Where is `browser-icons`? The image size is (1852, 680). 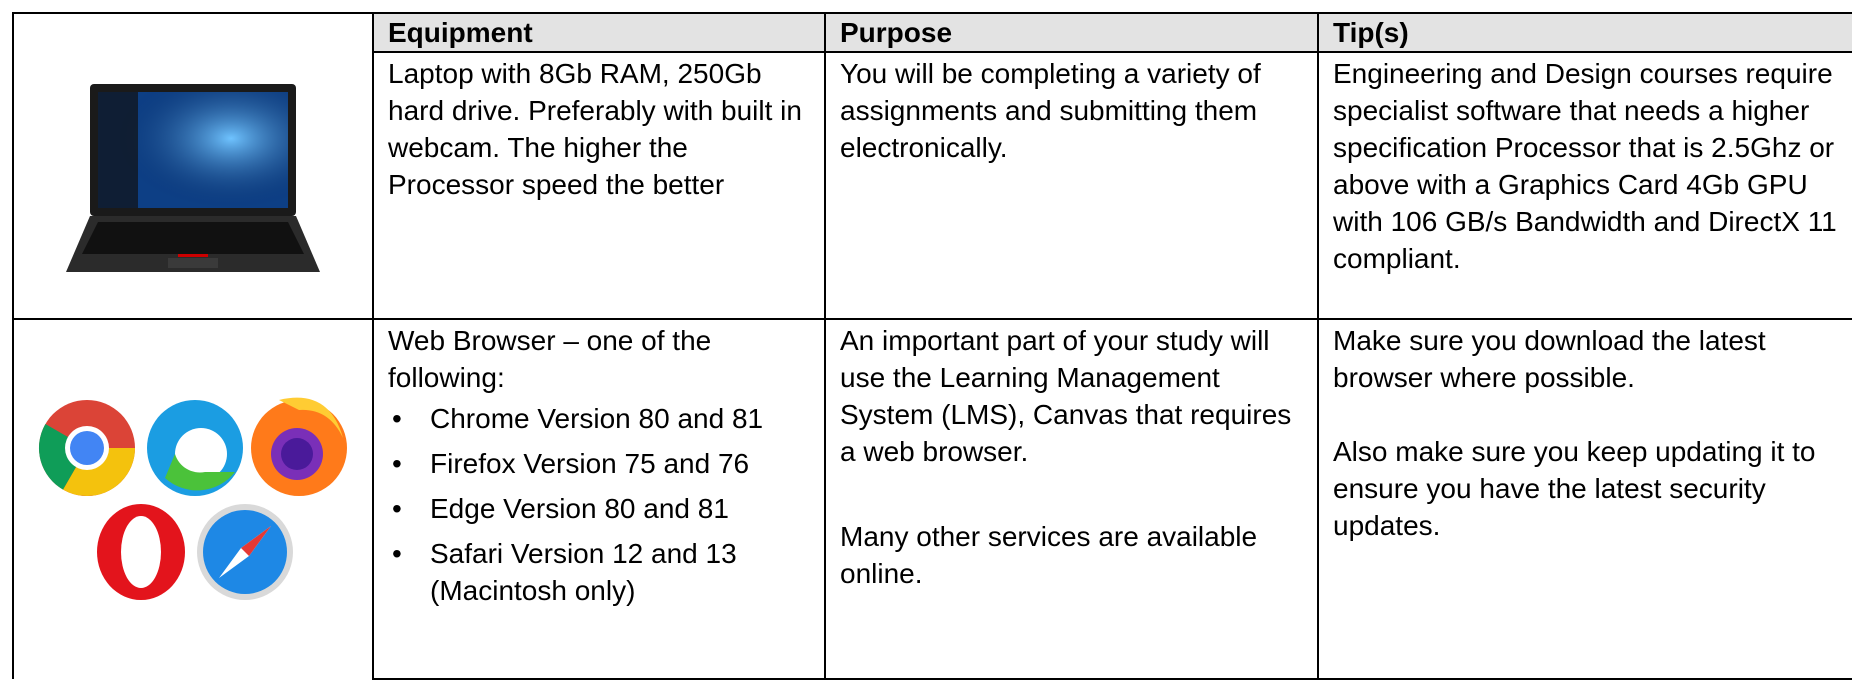 browser-icons is located at coordinates (192, 498).